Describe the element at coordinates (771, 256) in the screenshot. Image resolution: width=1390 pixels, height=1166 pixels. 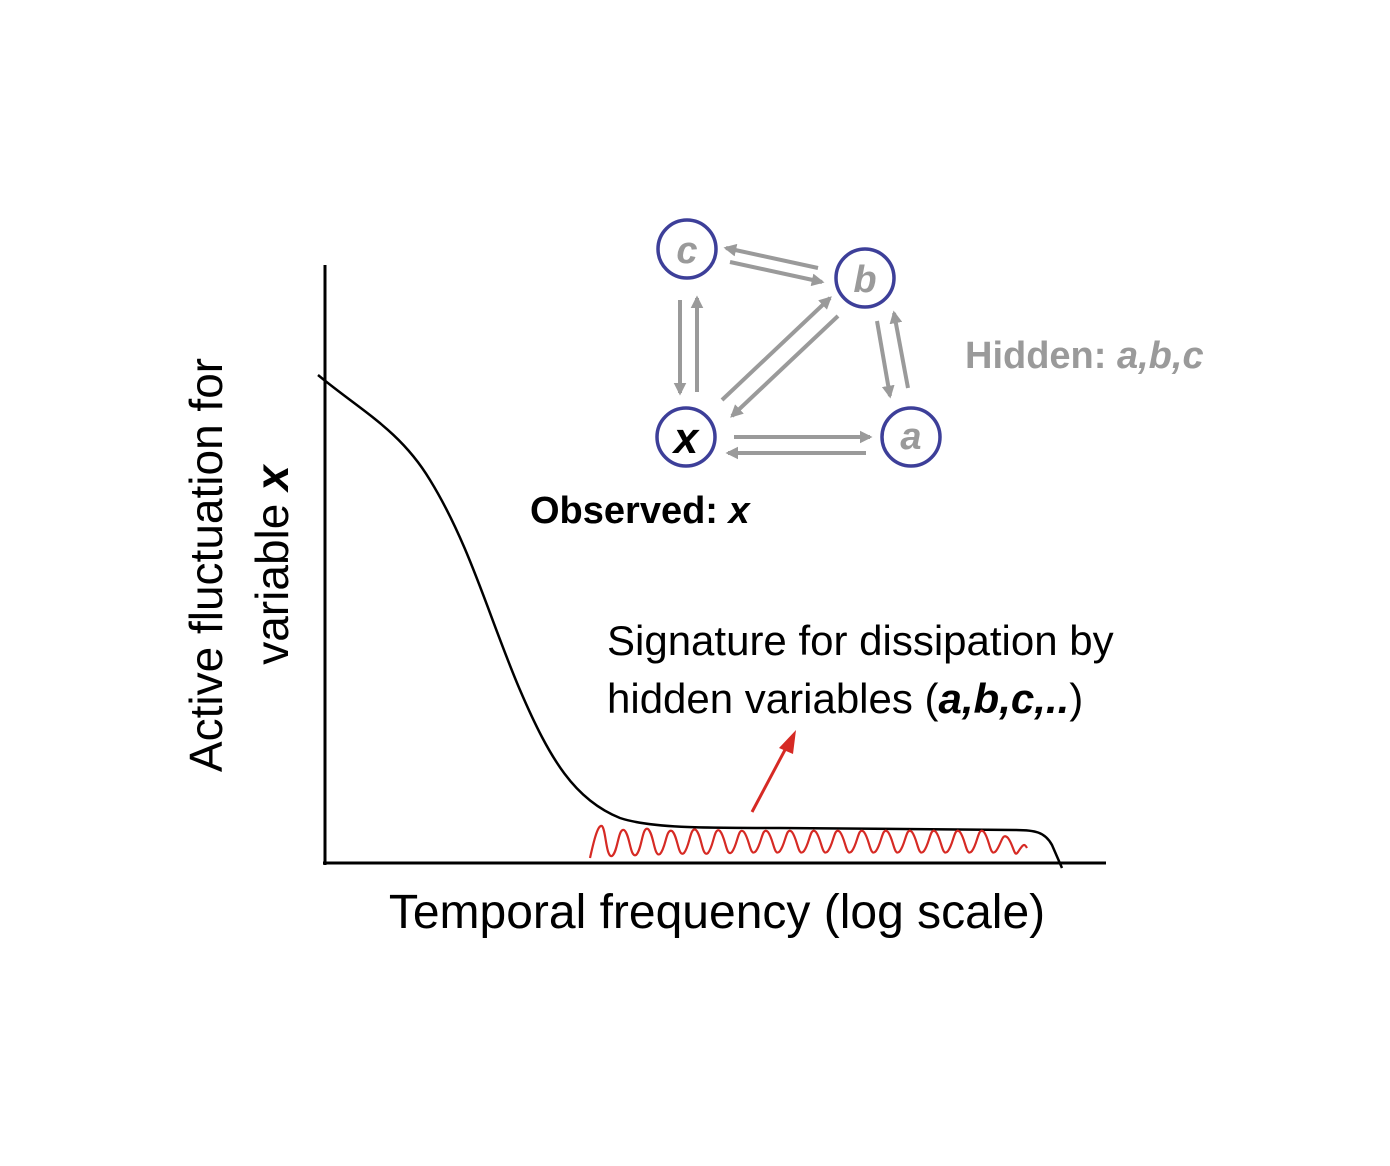
I see `edge-b-to-c-arrow` at that location.